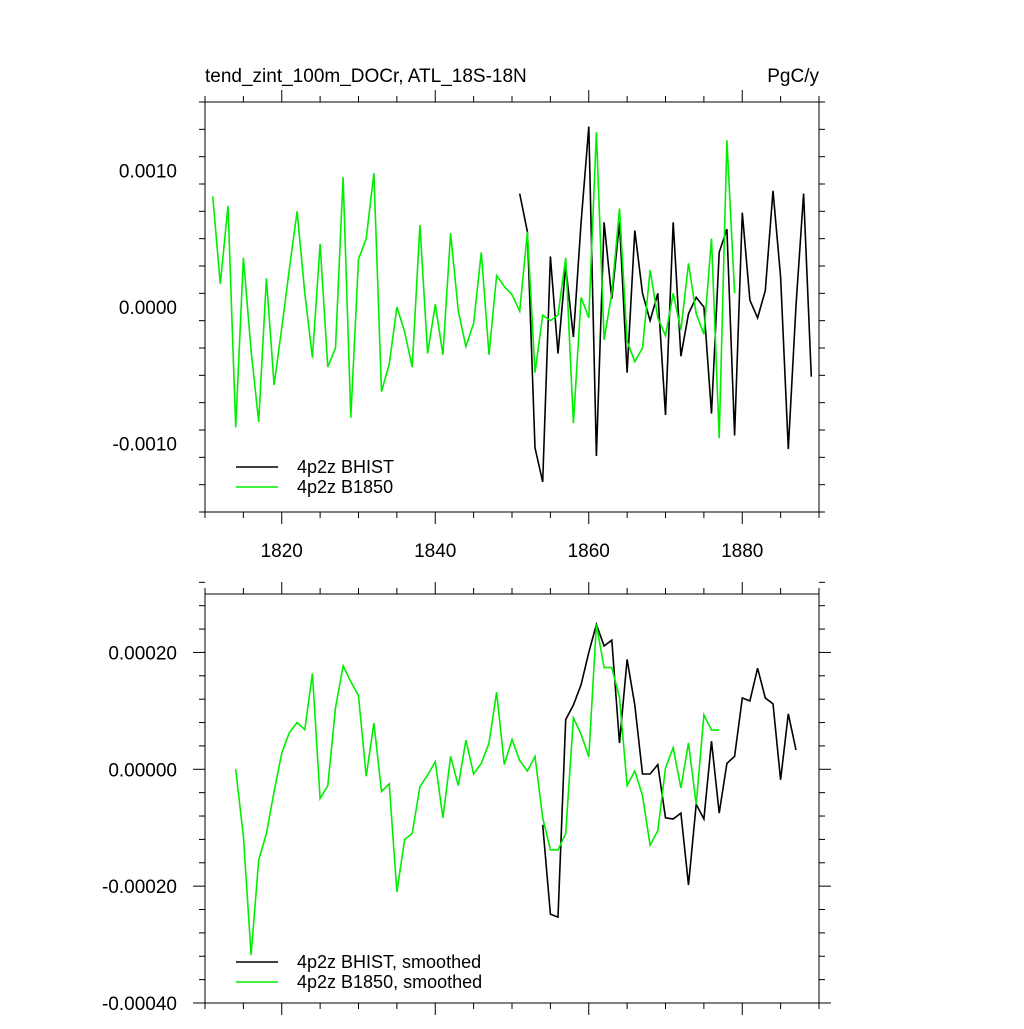 The image size is (1024, 1029). Describe the element at coordinates (435, 551) in the screenshot. I see `x-tick-label: 1840` at that location.